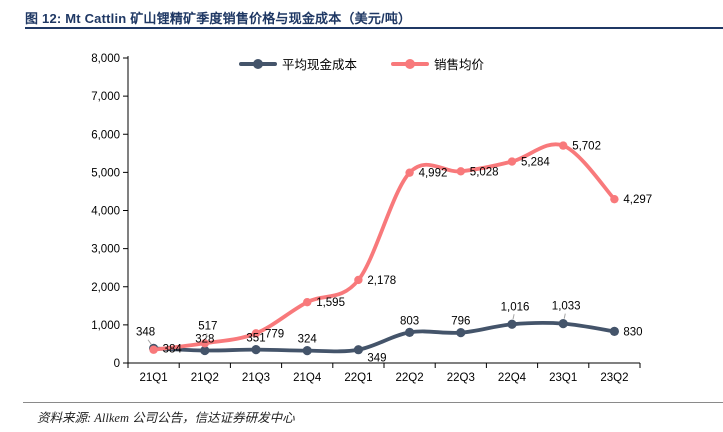 The width and height of the screenshot is (723, 432). Describe the element at coordinates (374, 28) in the screenshot. I see `title-underline` at that location.